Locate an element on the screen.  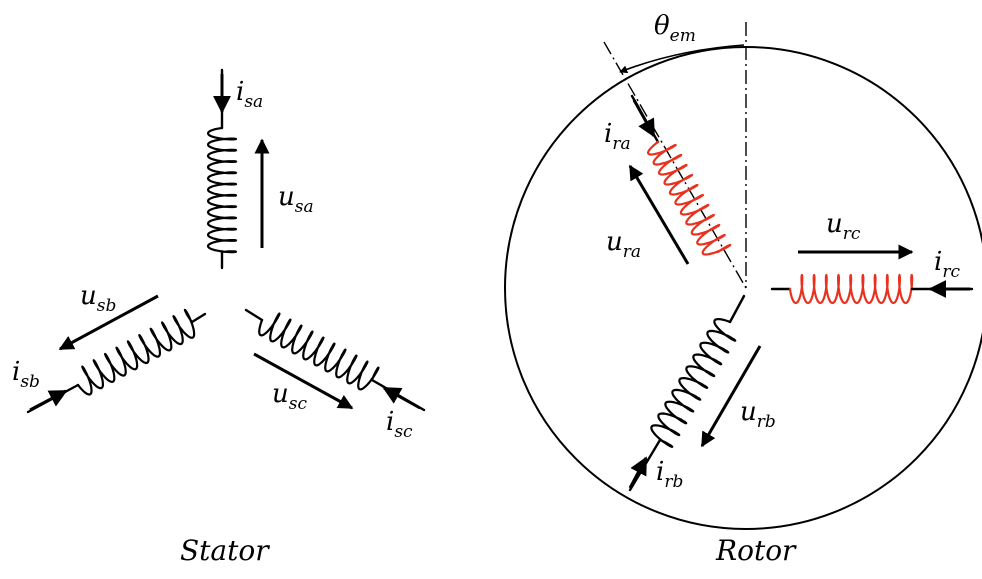
rotor-b-current-arrow is located at coordinates (638, 472).